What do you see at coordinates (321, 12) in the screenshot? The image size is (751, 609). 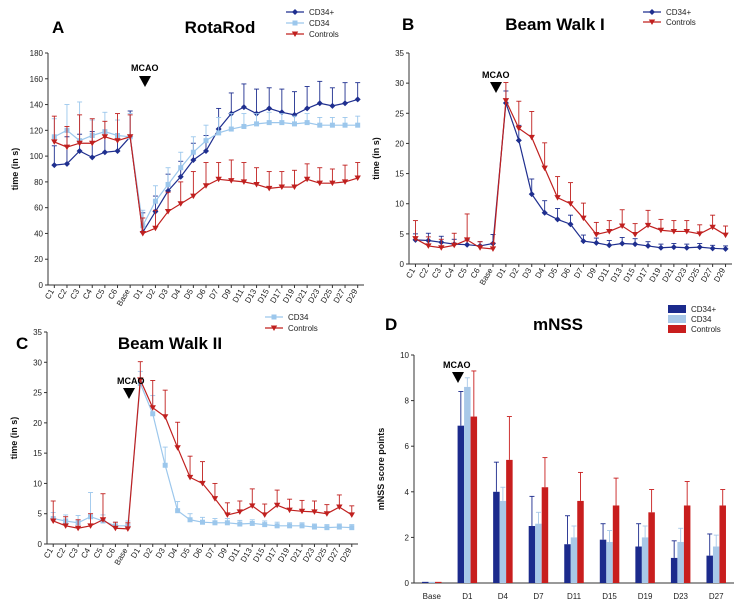 I see `legend-label: CD34+` at bounding box center [321, 12].